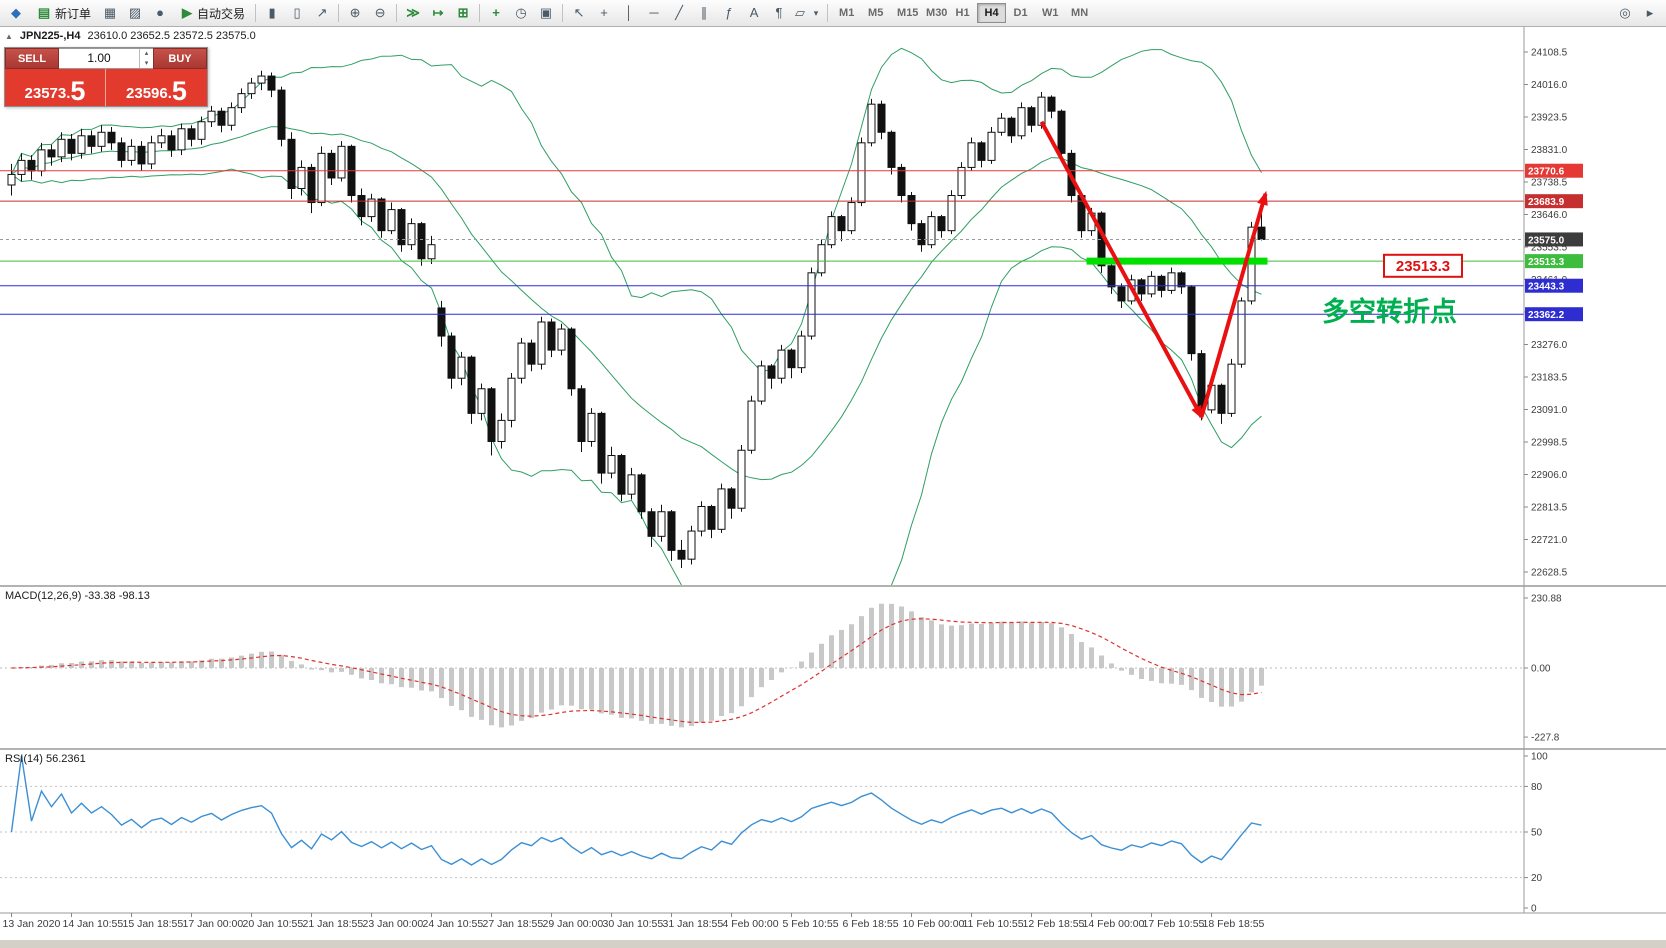 This screenshot has width=1666, height=948. What do you see at coordinates (1114, 924) in the screenshot?
I see `svg-text: 14 Feb 00:00` at bounding box center [1114, 924].